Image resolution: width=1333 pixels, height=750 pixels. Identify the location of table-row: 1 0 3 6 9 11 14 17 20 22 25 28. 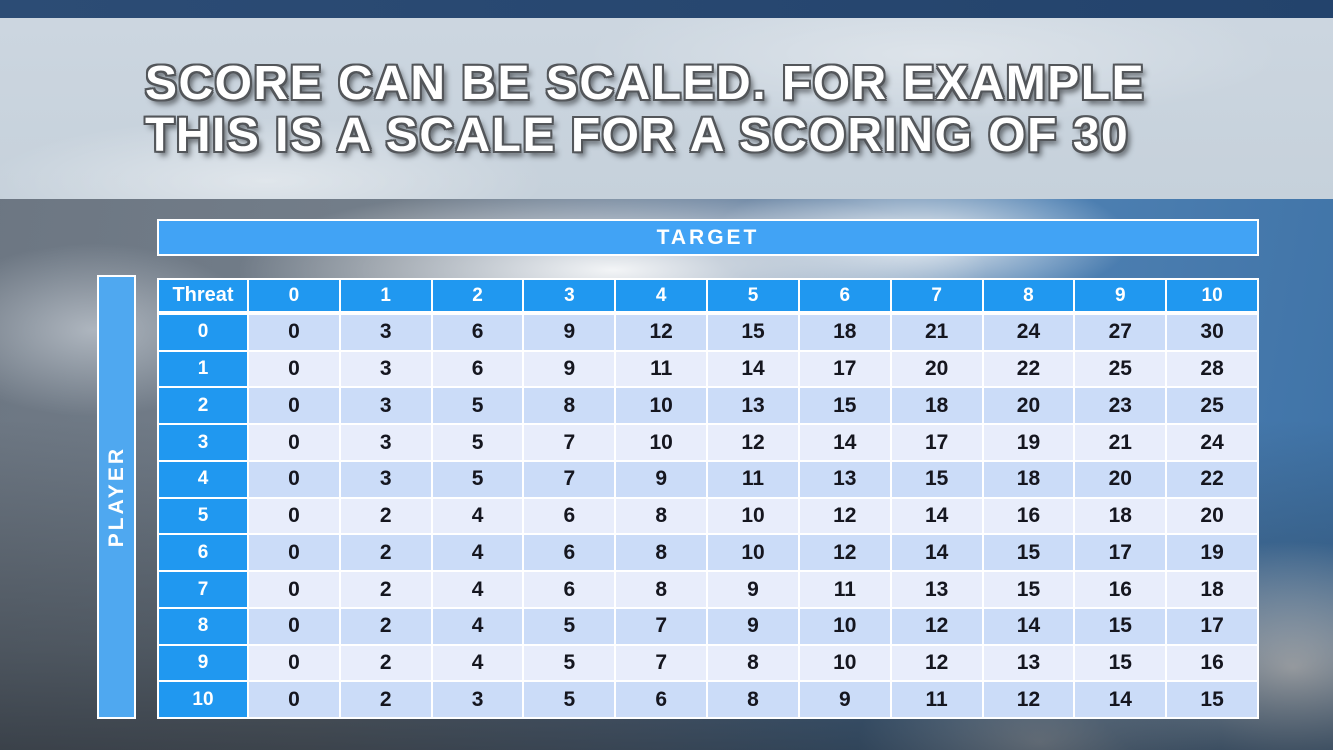
(708, 369).